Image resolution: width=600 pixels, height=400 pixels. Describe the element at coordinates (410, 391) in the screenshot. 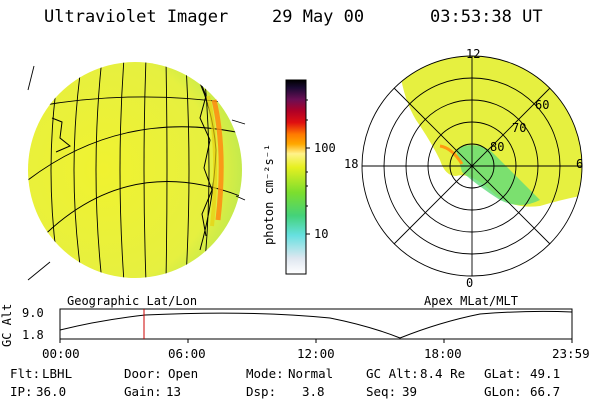

I see `seq-value: 39` at that location.